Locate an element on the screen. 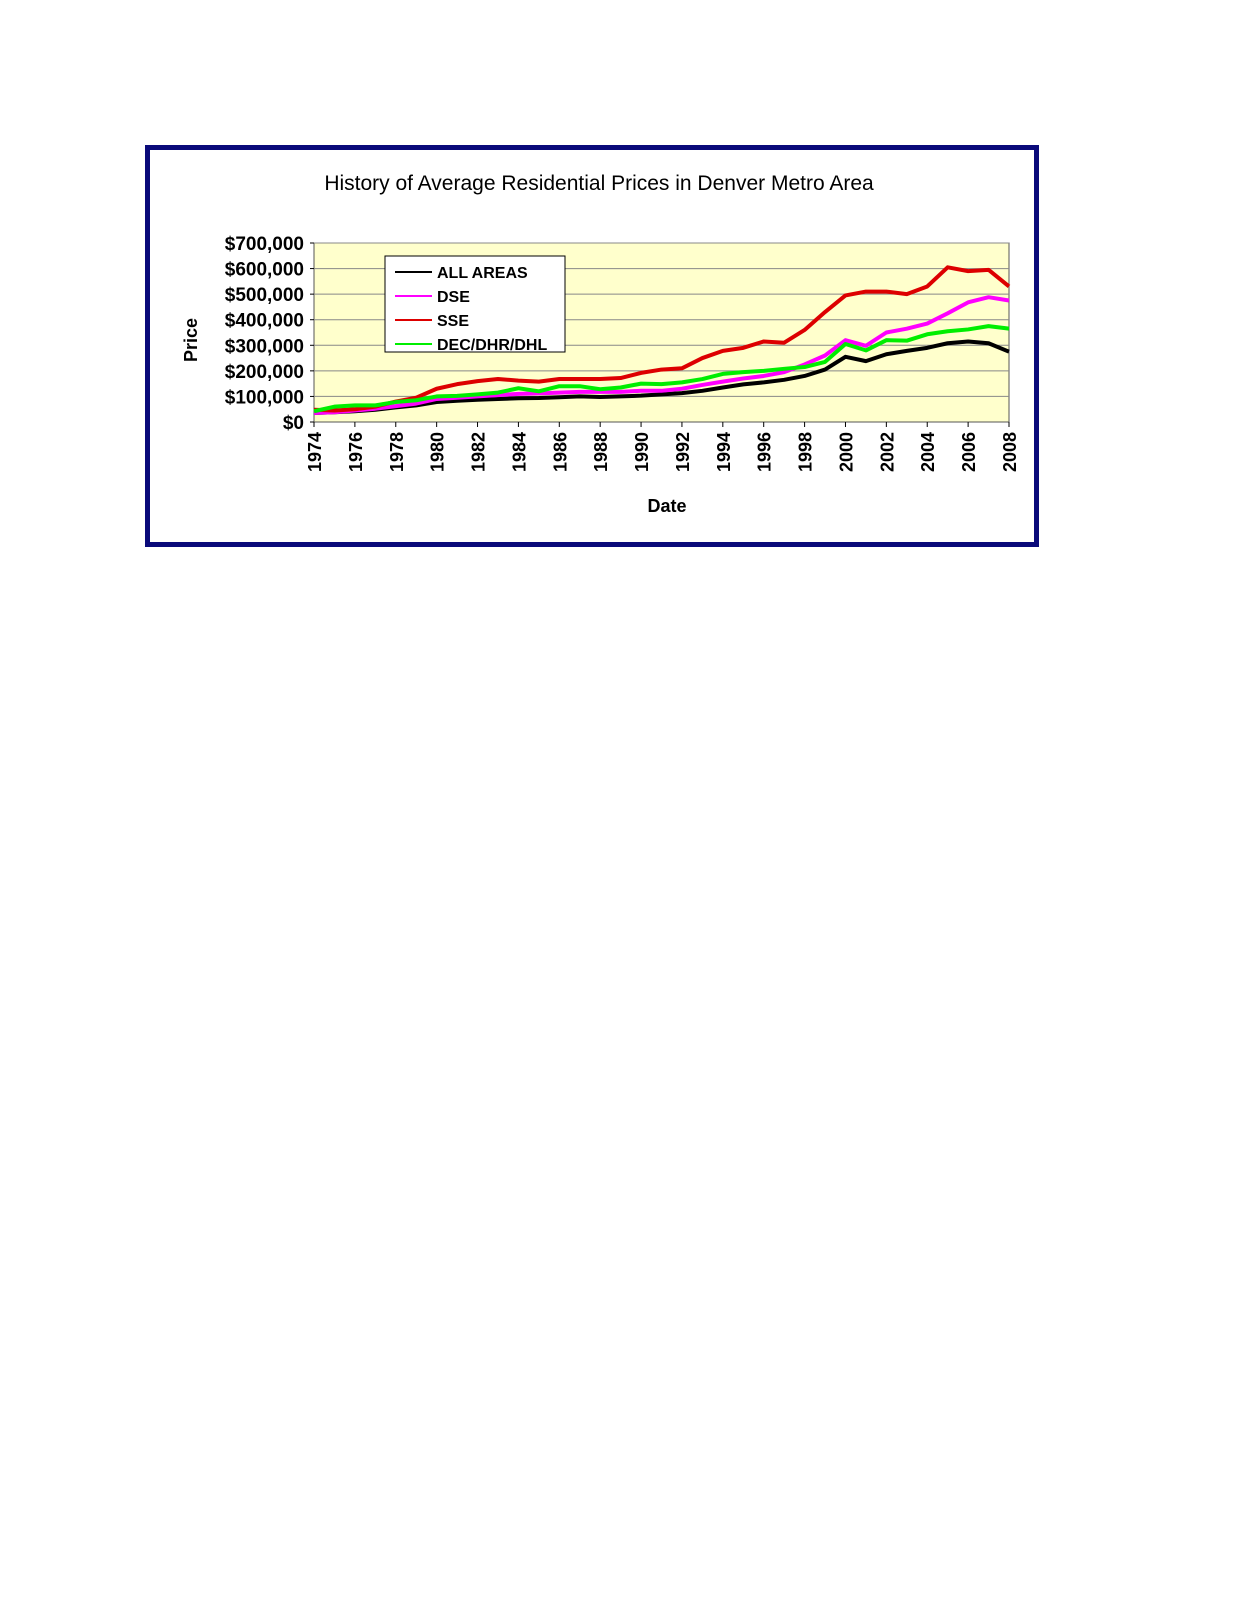 The width and height of the screenshot is (1236, 1600). y-tick-label: $0 is located at coordinates (293, 423).